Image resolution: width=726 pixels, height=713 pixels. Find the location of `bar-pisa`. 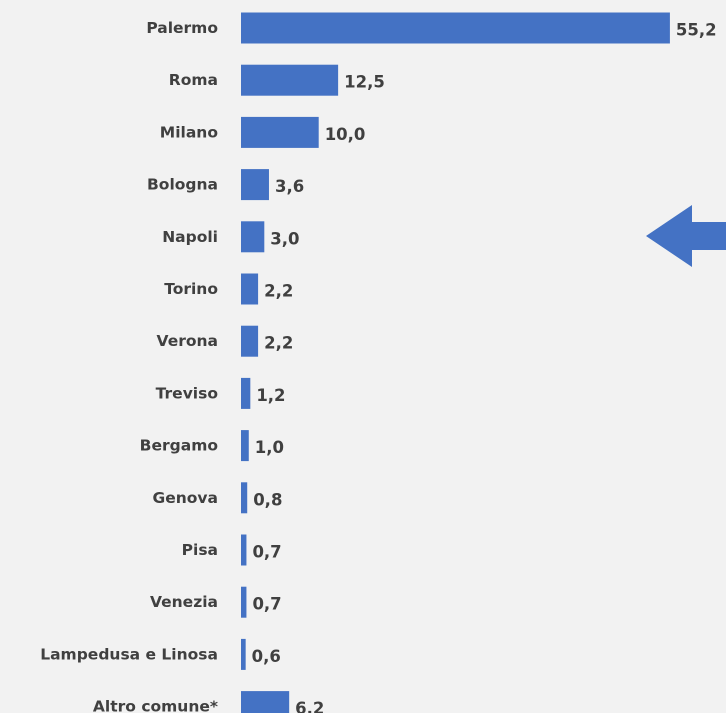

bar-pisa is located at coordinates (244, 550).